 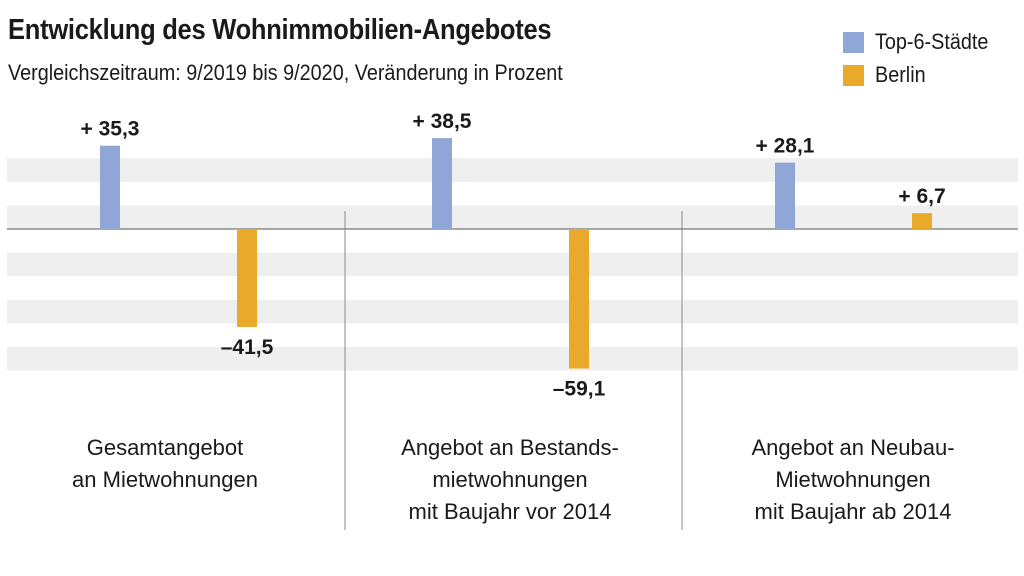 What do you see at coordinates (510, 511) in the screenshot?
I see `category-label-2: mit Baujahr vor 2014` at bounding box center [510, 511].